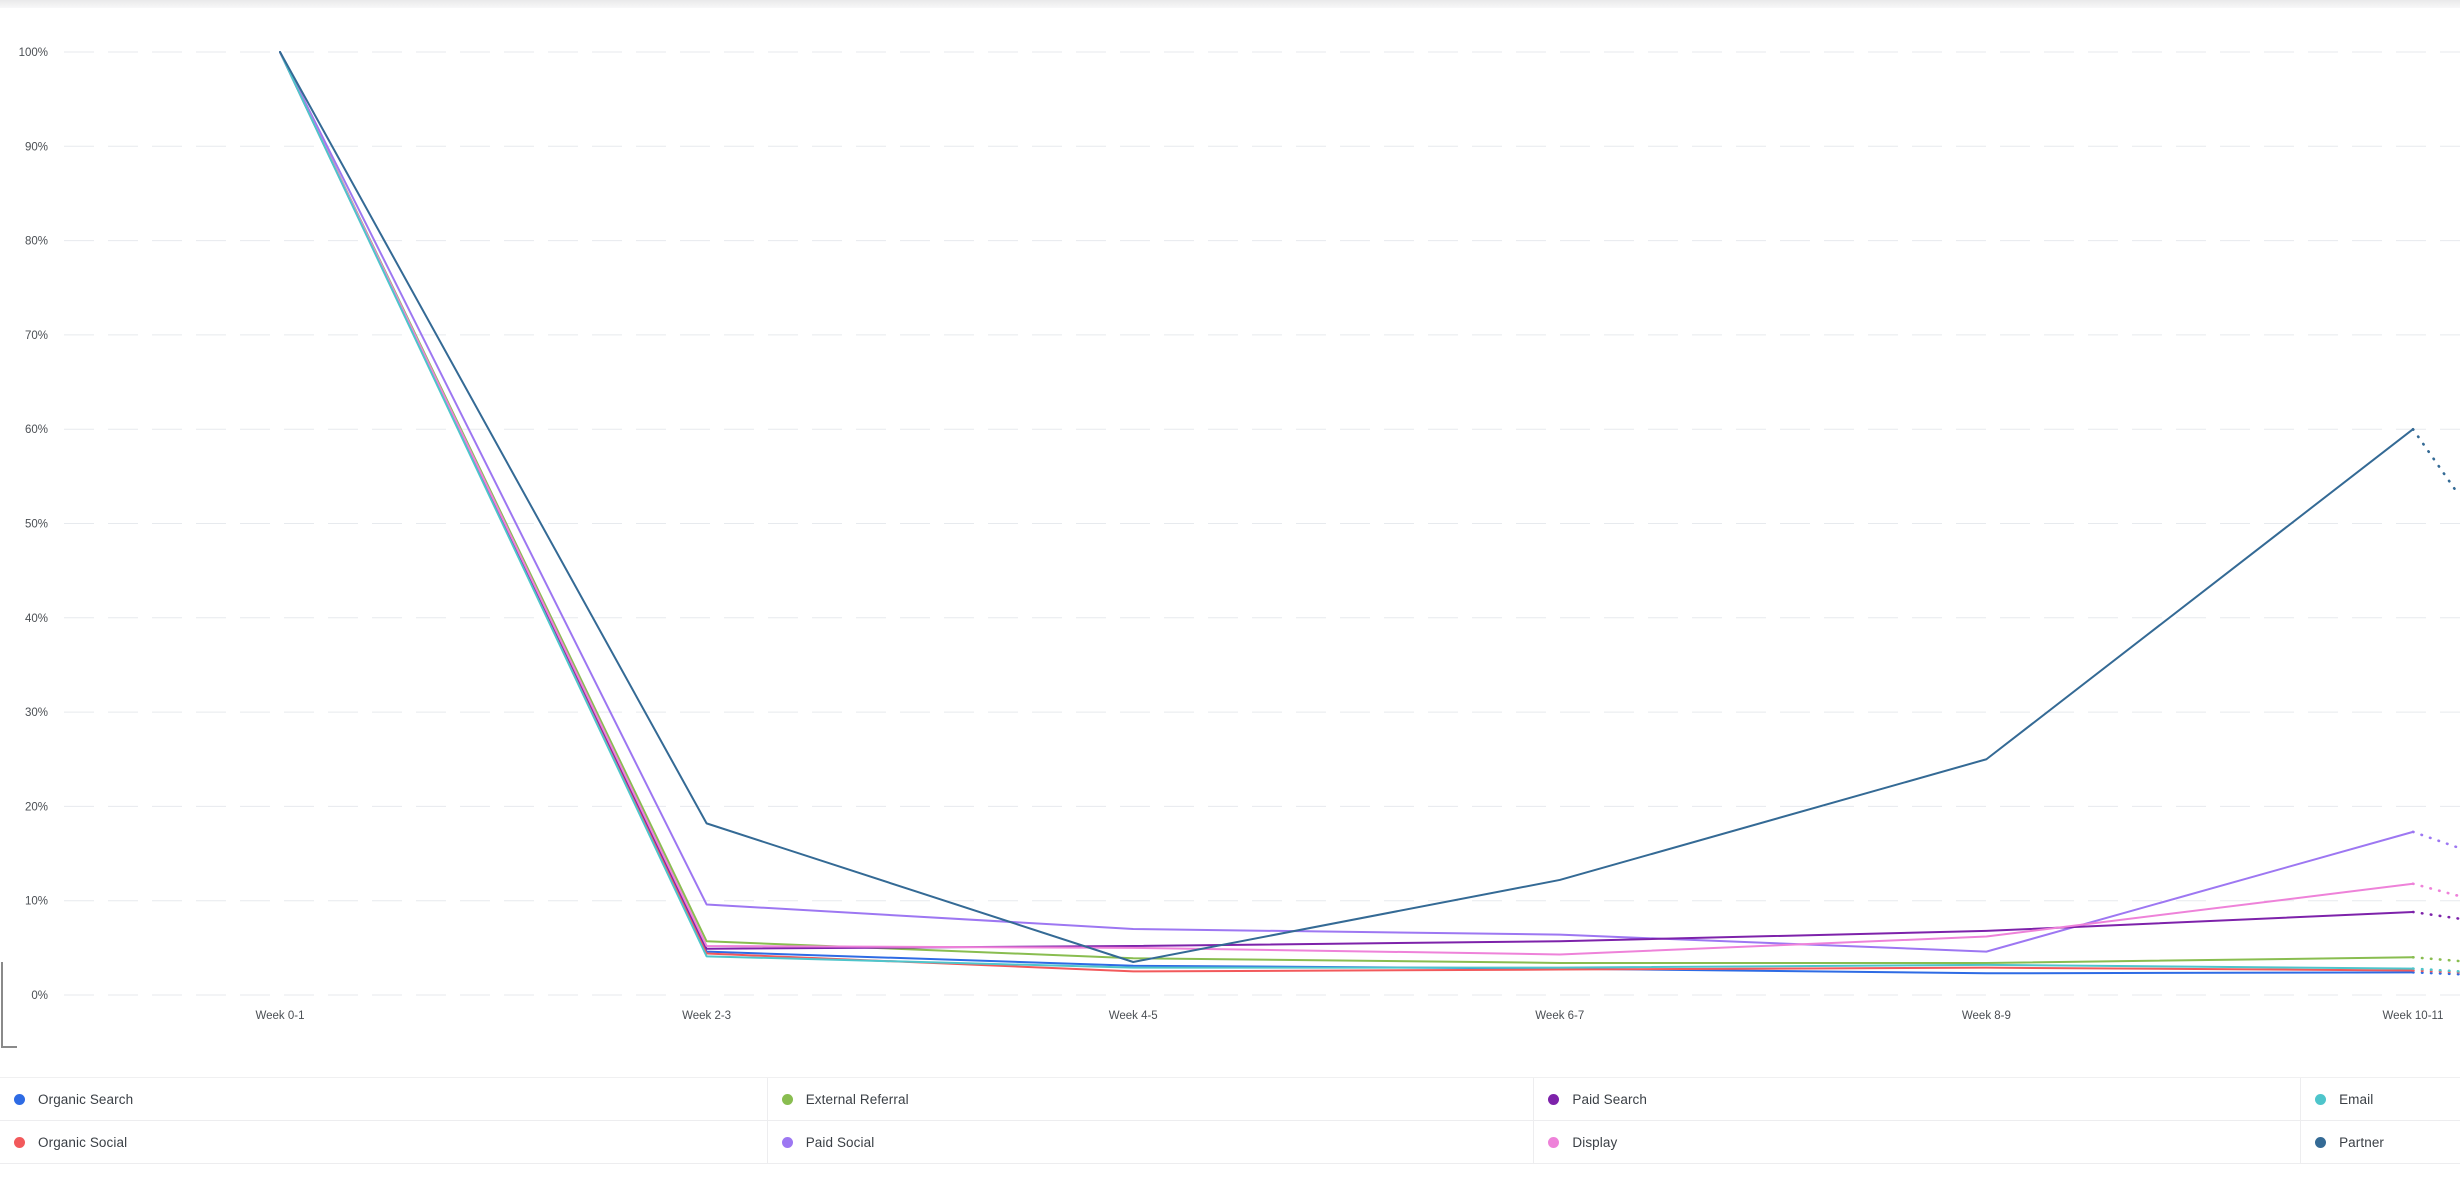  Describe the element at coordinates (19, 1142) in the screenshot. I see `legend-dot-organic-social` at that location.